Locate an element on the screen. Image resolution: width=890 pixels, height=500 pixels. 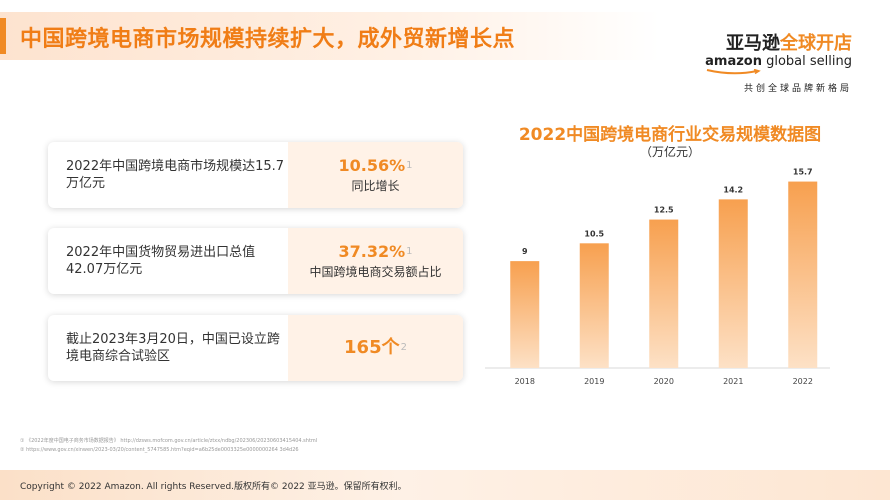
data-label-2022: 15.7 is located at coordinates (803, 172).